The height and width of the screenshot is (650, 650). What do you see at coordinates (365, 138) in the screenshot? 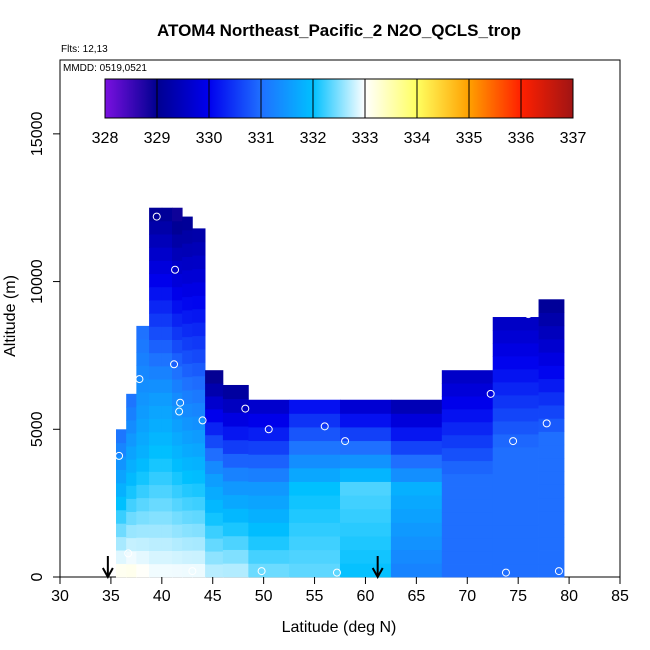
I see `colorbar-tick-label: 333` at bounding box center [365, 138].